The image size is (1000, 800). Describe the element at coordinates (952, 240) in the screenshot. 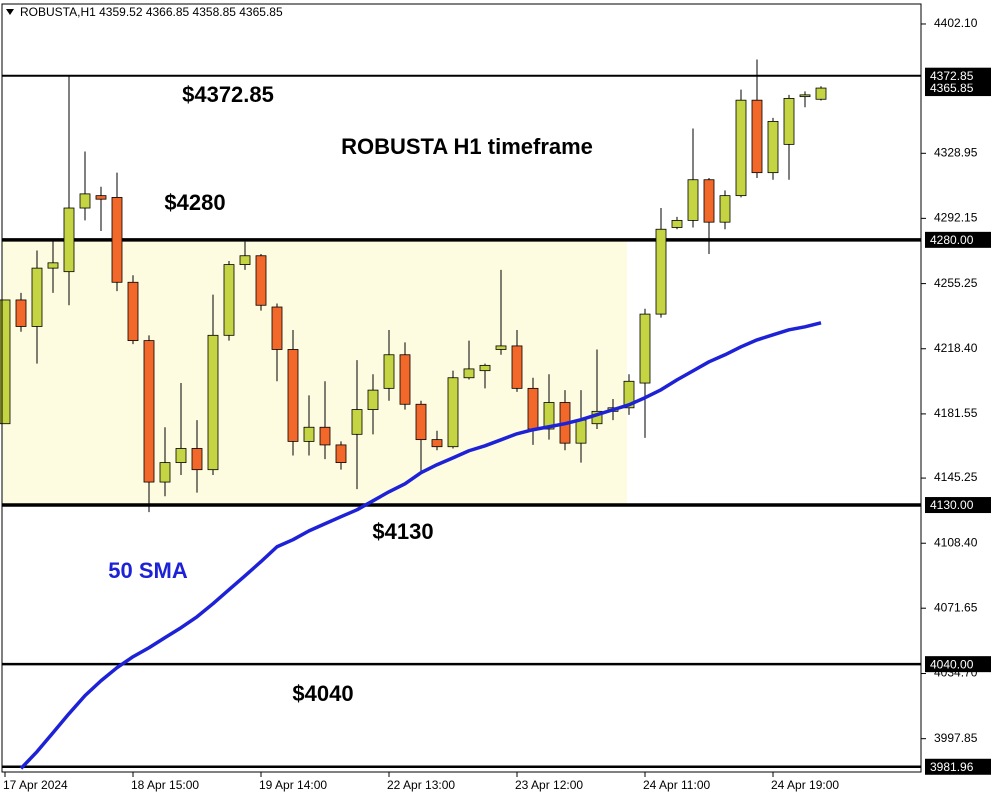

I see `level-price-label: 4280.00` at that location.